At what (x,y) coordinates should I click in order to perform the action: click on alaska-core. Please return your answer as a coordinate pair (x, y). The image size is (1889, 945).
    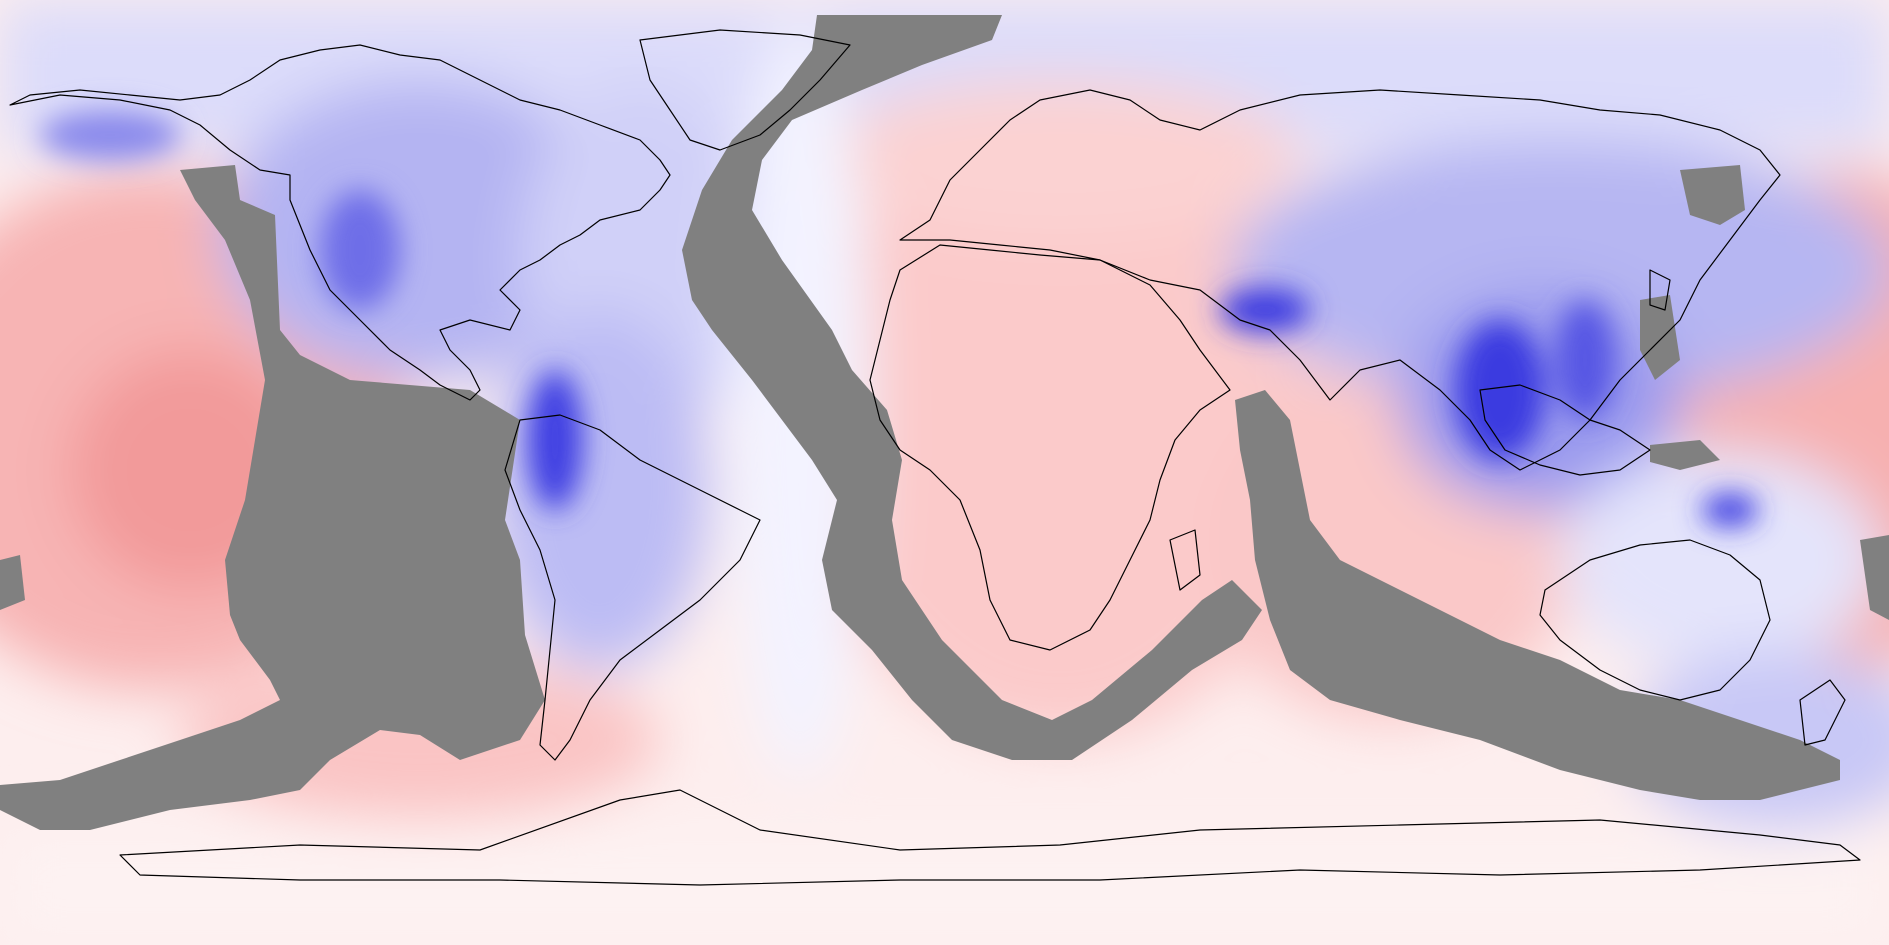
    Looking at the image, I should click on (110, 135).